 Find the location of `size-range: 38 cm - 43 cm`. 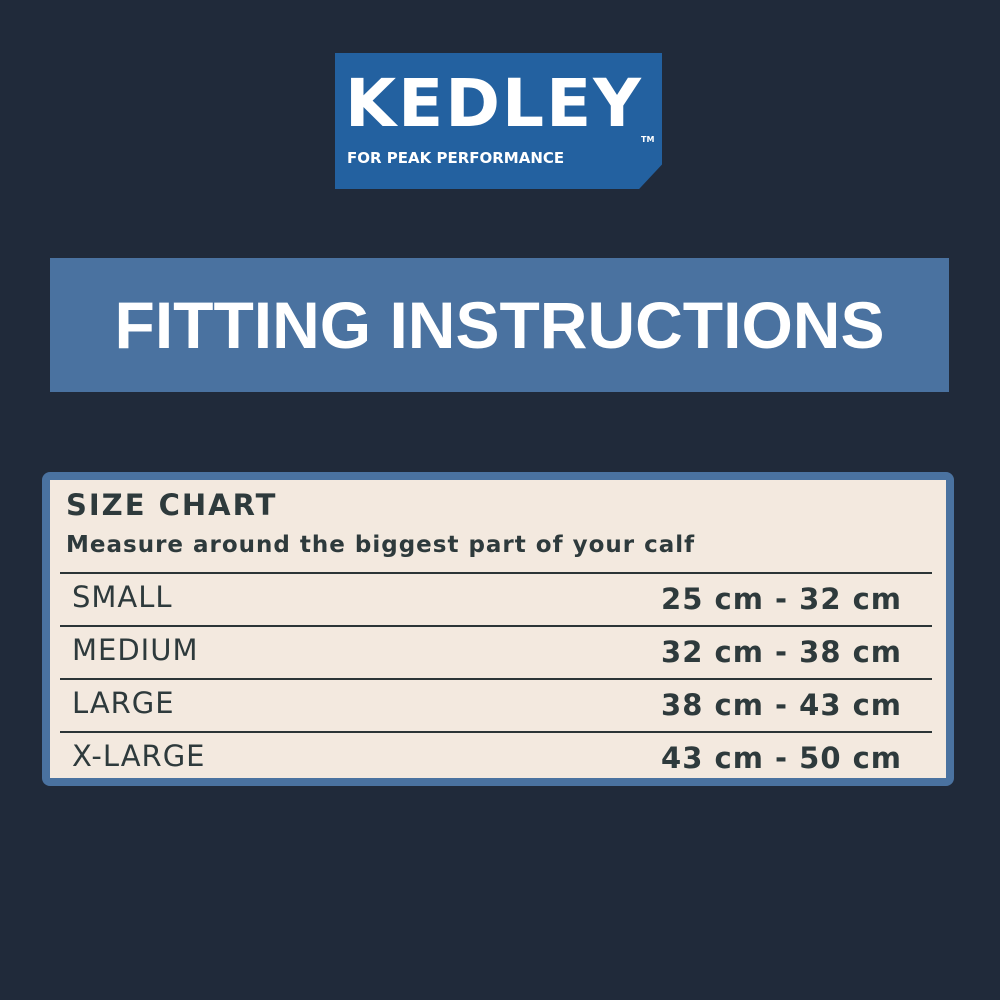

size-range: 38 cm - 43 cm is located at coordinates (781, 705).